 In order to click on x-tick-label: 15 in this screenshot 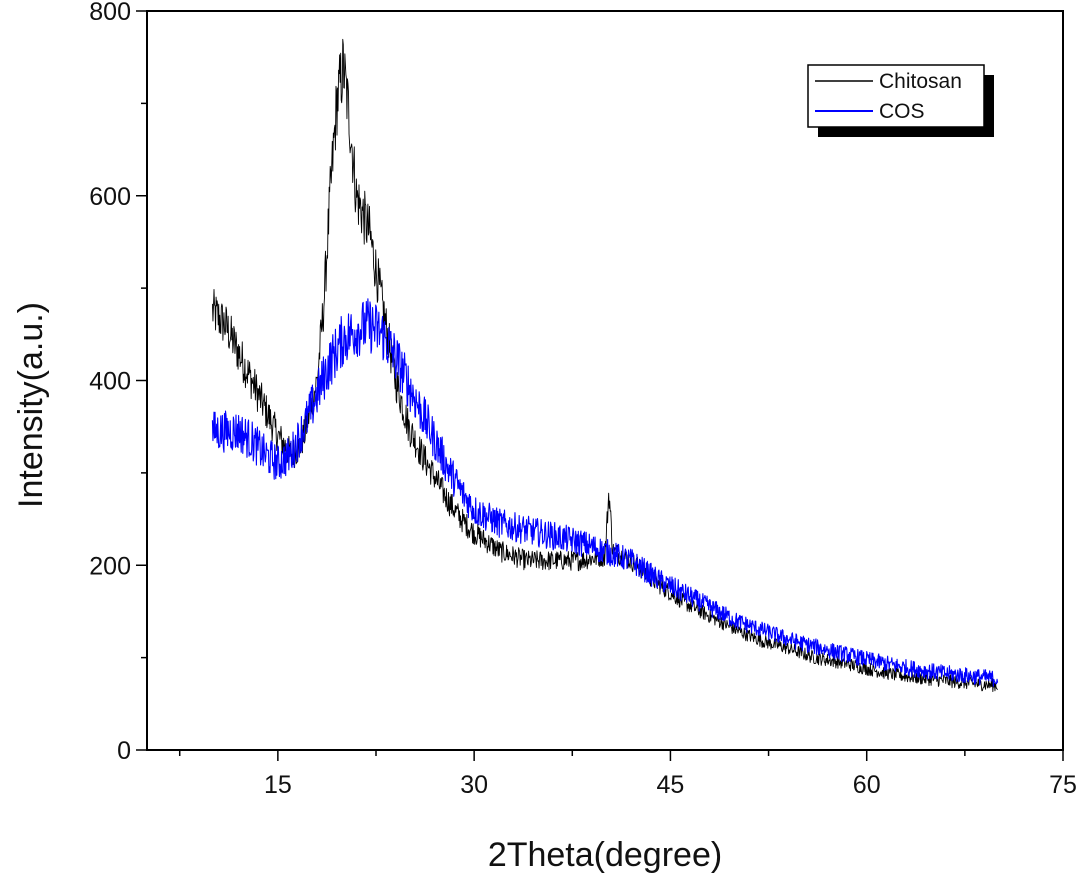, I will do `click(278, 785)`.